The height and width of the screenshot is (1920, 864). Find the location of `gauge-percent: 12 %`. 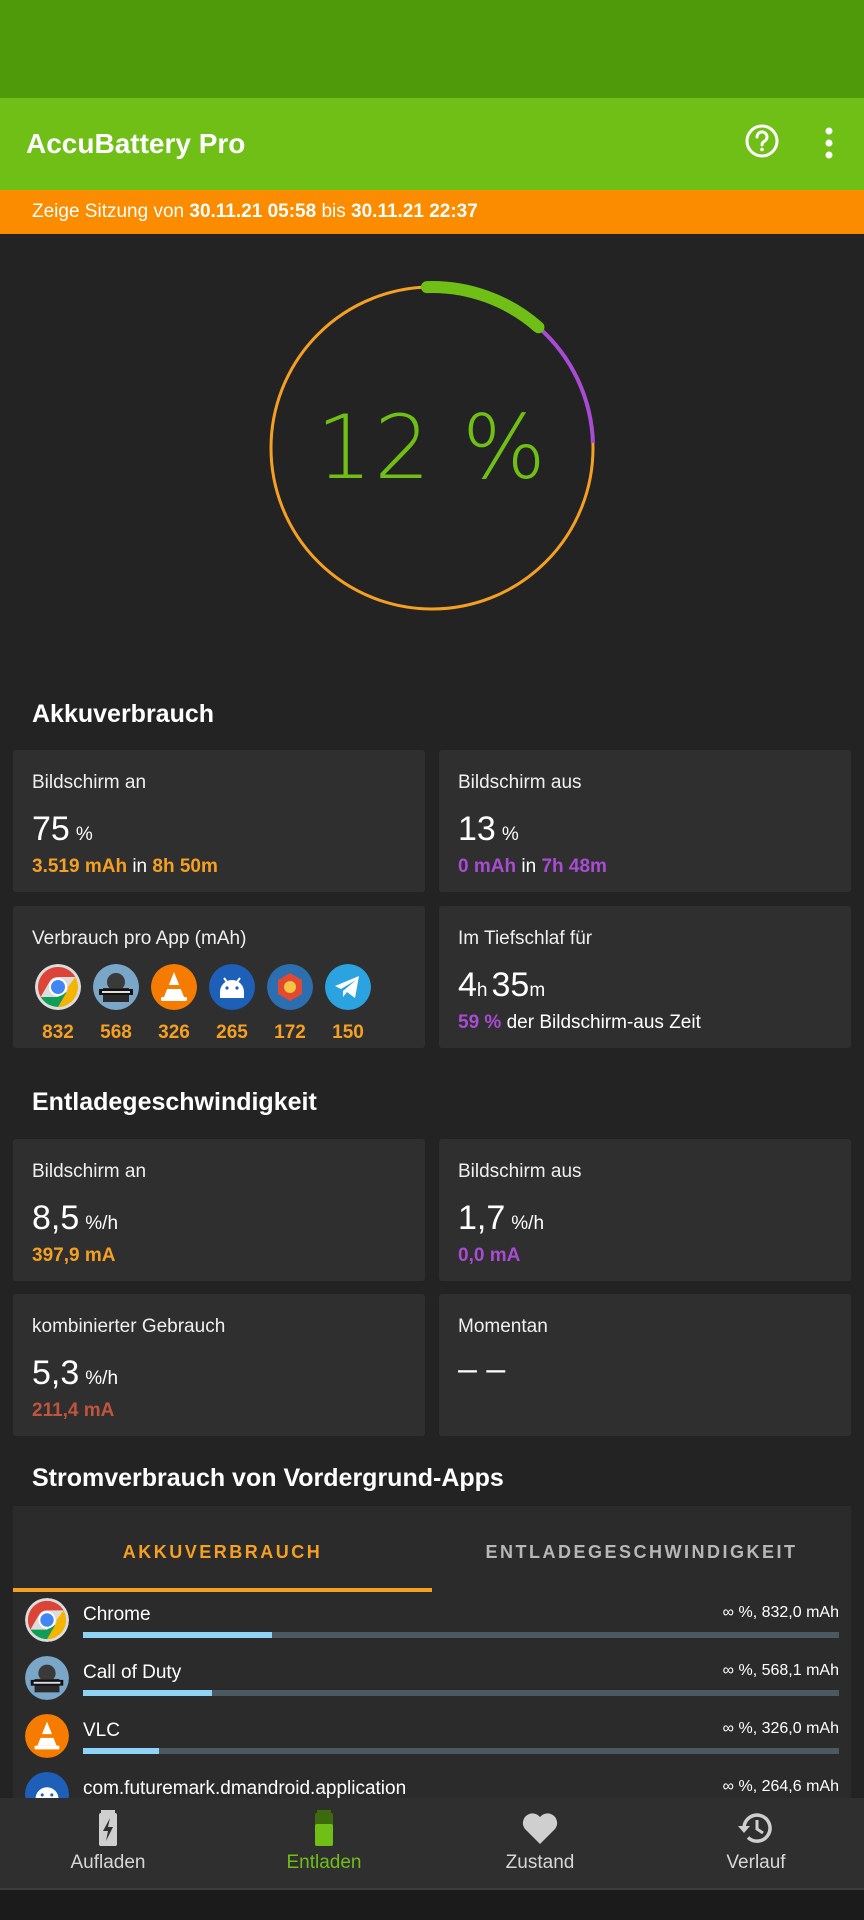

gauge-percent: 12 % is located at coordinates (432, 447).